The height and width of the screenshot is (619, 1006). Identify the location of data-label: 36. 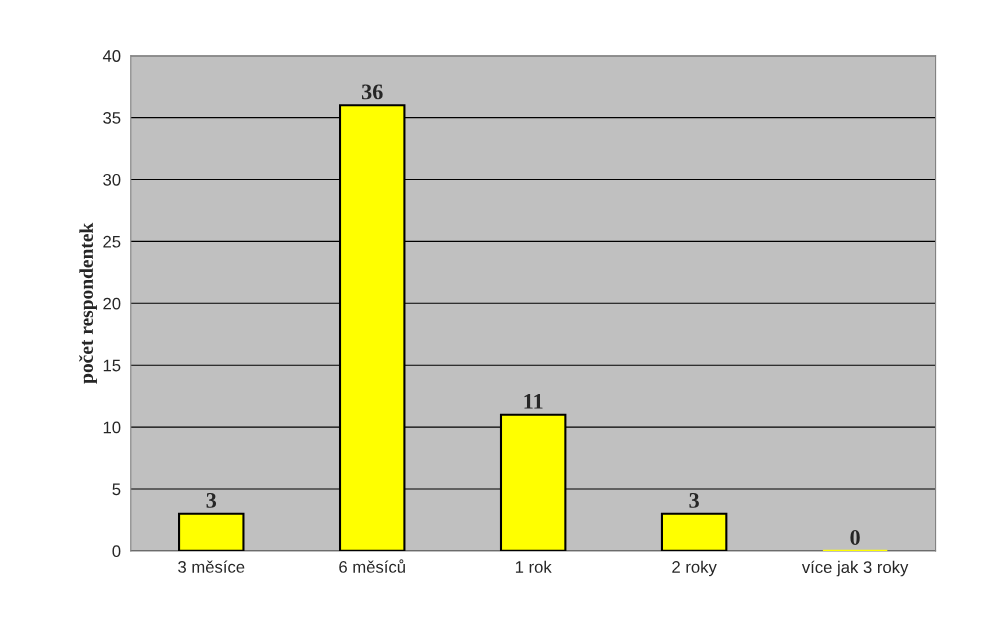
(372, 92).